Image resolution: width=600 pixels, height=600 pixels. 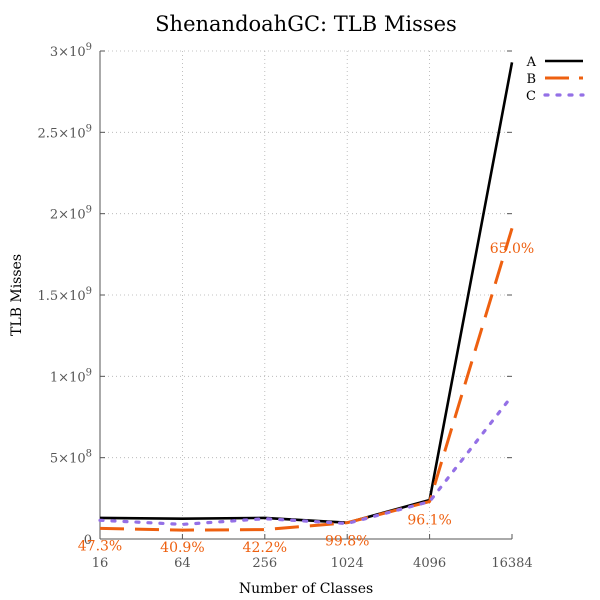 I want to click on y-tick-mantissa: 2×10, so click(x=68, y=215).